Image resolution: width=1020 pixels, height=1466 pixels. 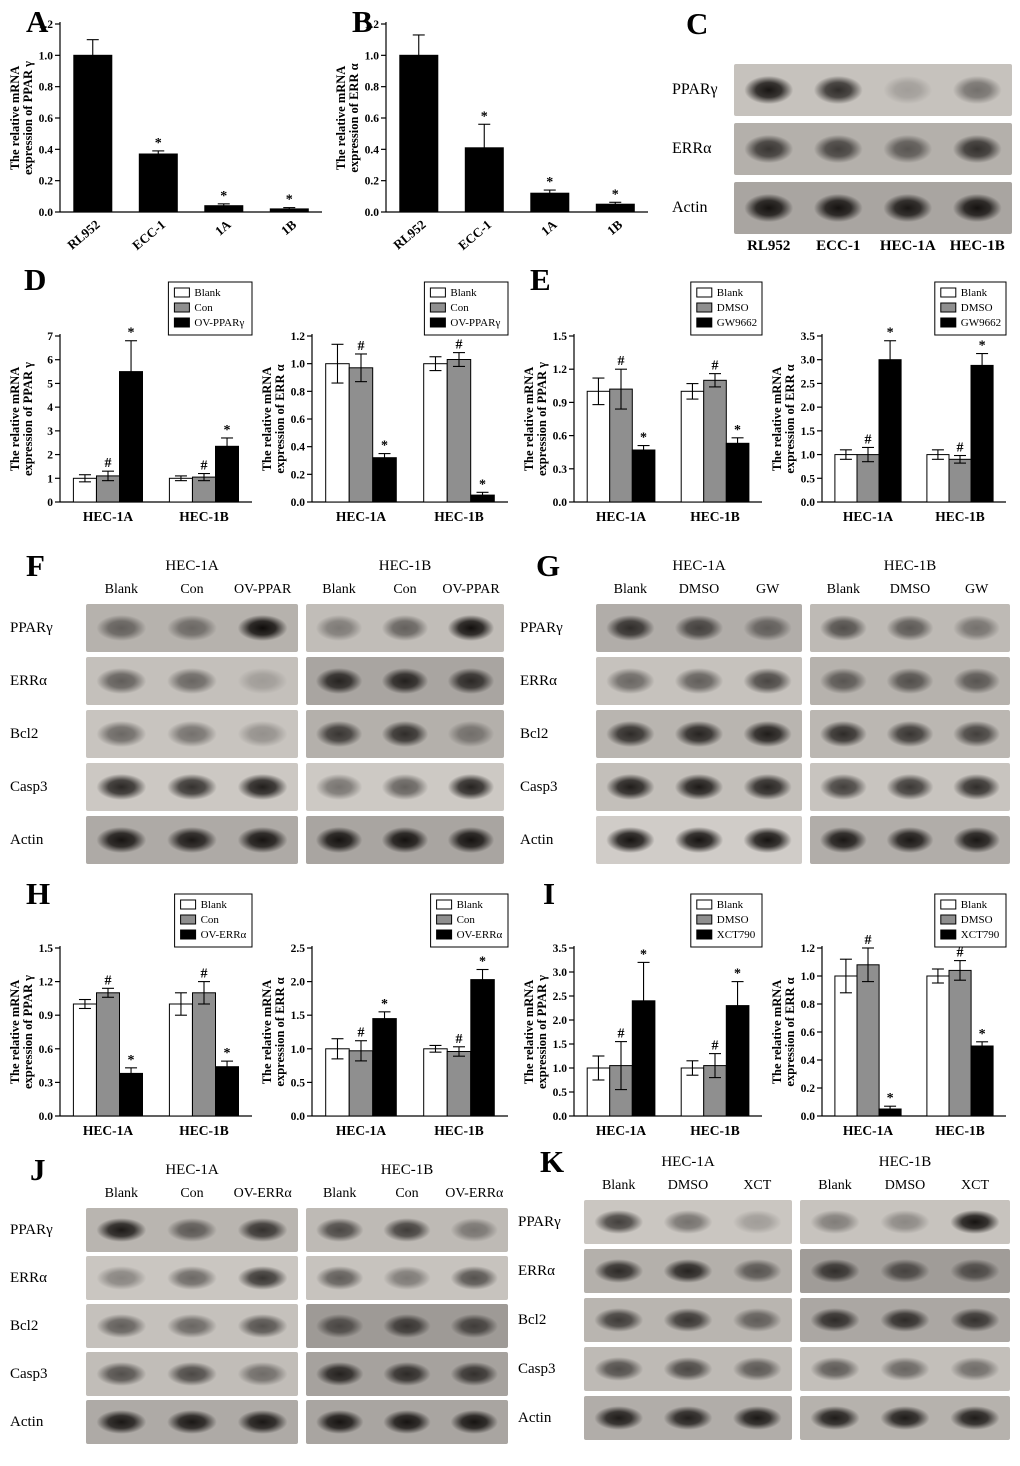 What do you see at coordinates (46, 1083) in the screenshot?
I see `y-tick-label: 0.3` at bounding box center [46, 1083].